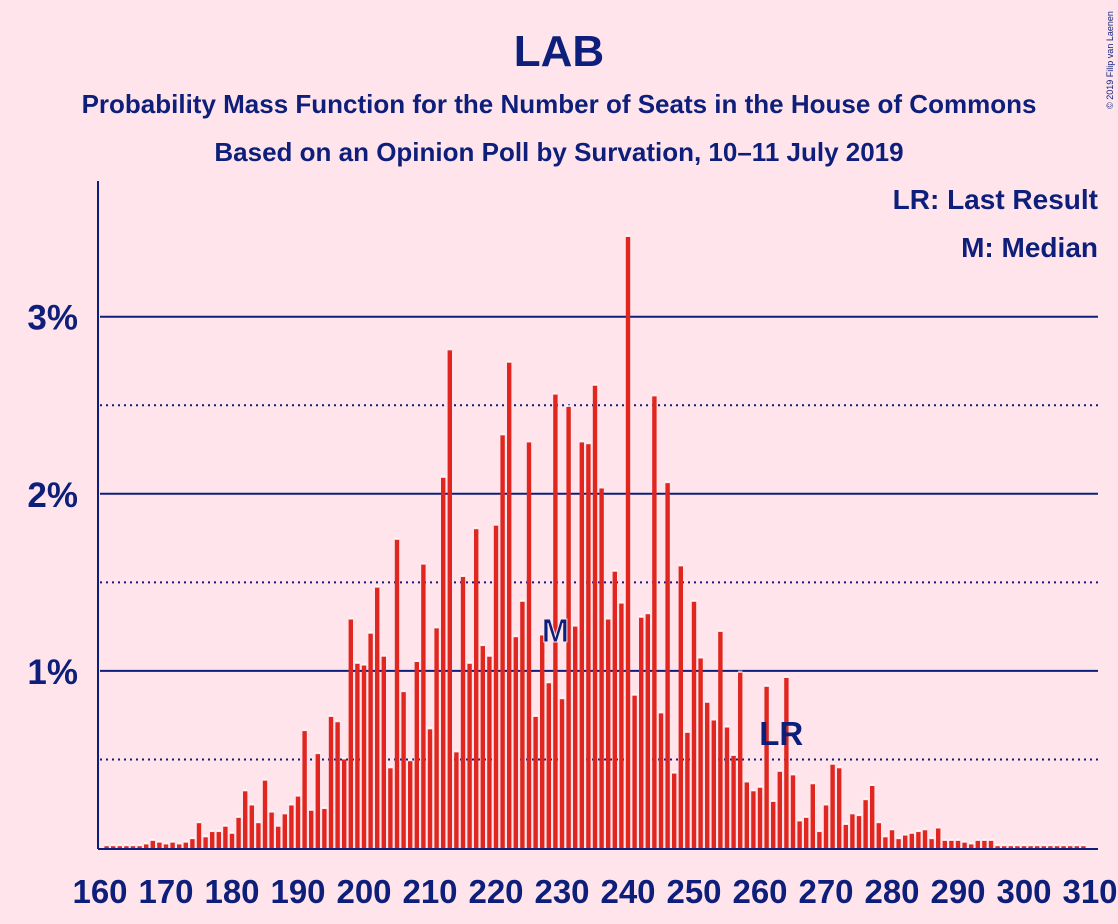  What do you see at coordinates (52, 318) in the screenshot?
I see `y-tick-label: 3%` at bounding box center [52, 318].